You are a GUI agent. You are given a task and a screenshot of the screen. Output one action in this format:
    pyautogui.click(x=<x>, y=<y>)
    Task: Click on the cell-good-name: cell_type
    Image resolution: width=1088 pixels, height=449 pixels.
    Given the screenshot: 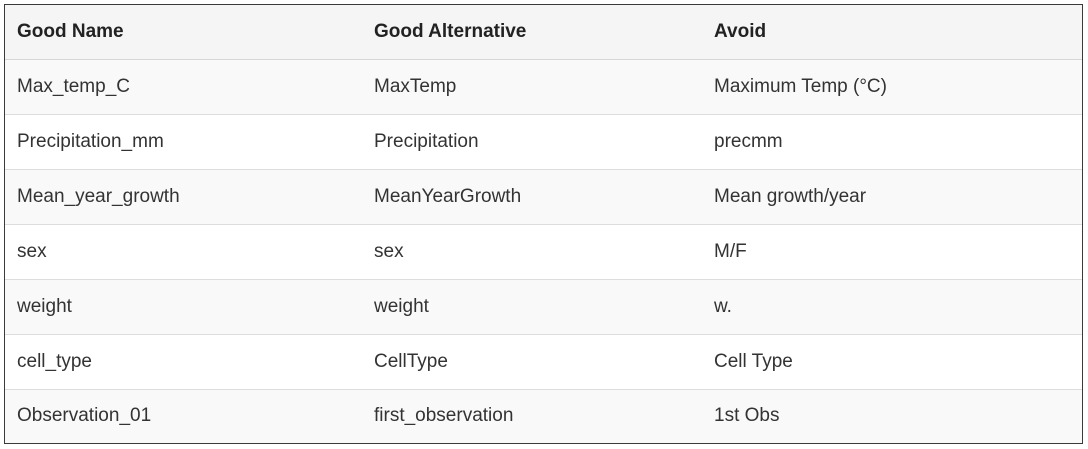 What is the action you would take?
    pyautogui.click(x=183, y=361)
    